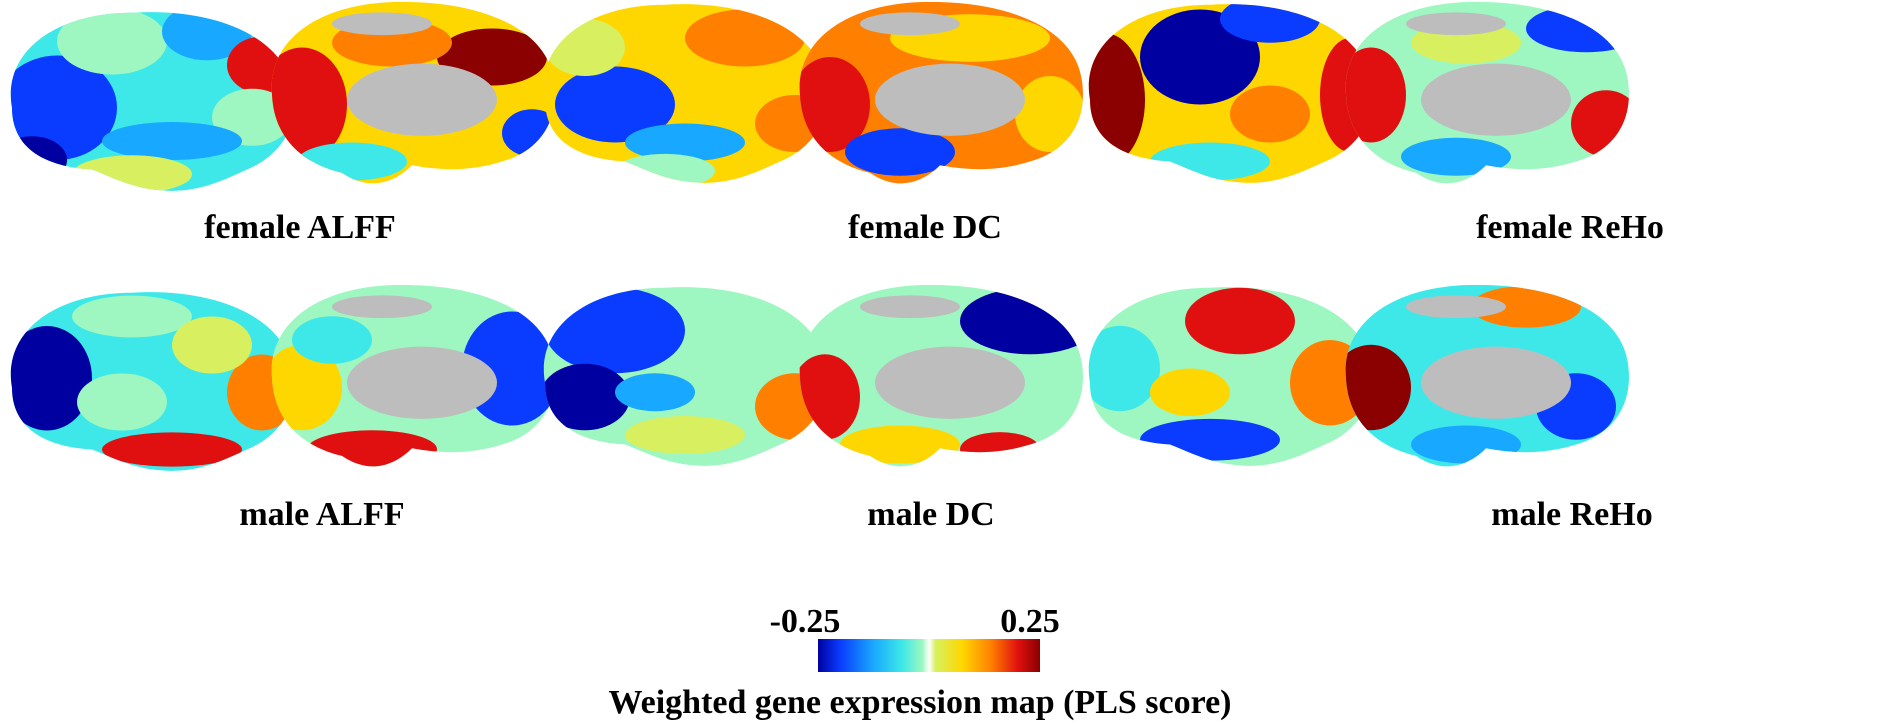  Describe the element at coordinates (929, 655) in the screenshot. I see `colorbar-gradient` at that location.